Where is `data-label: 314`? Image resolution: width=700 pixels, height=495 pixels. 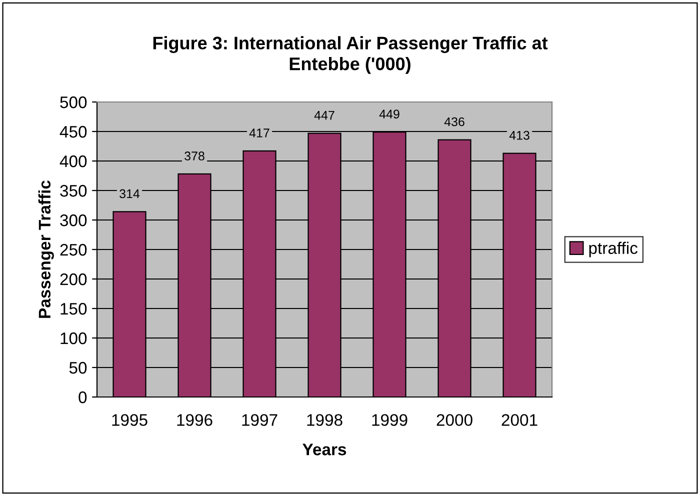 data-label: 314 is located at coordinates (130, 193).